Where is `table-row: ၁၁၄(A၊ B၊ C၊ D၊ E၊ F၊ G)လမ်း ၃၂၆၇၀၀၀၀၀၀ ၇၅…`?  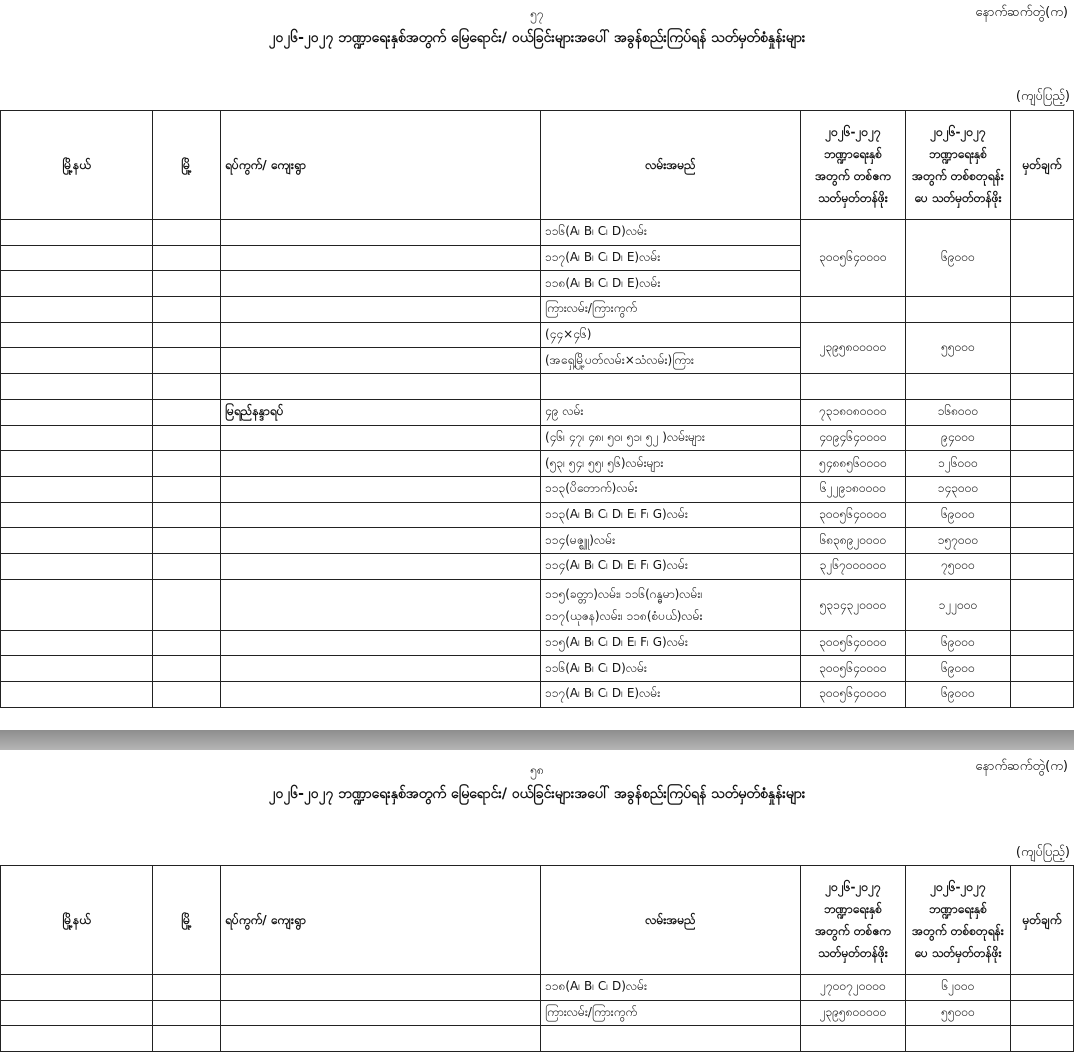 table-row: ၁၁၄(A၊ B၊ C၊ D၊ E၊ F၊ G)လမ်း ၃၂၆၇၀၀၀၀၀၀ ၇၅… is located at coordinates (537, 566).